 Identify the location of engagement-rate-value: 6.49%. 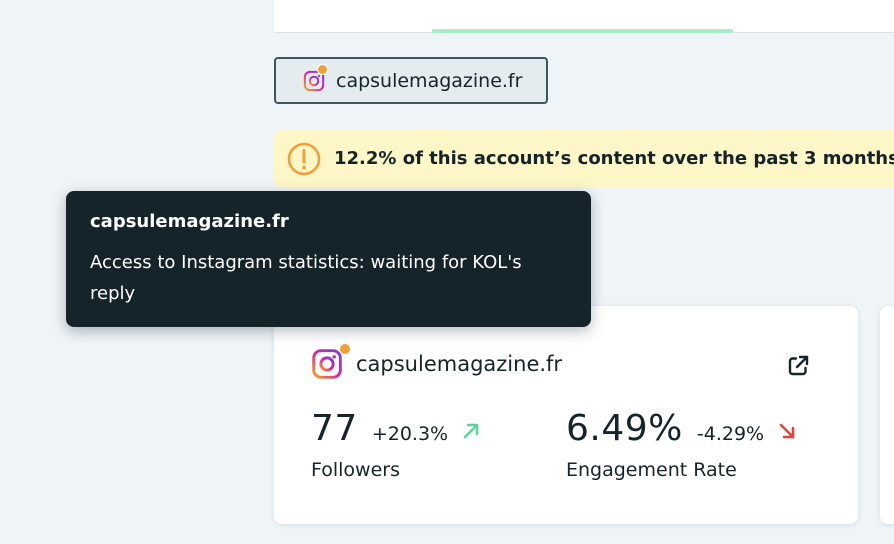
(624, 428).